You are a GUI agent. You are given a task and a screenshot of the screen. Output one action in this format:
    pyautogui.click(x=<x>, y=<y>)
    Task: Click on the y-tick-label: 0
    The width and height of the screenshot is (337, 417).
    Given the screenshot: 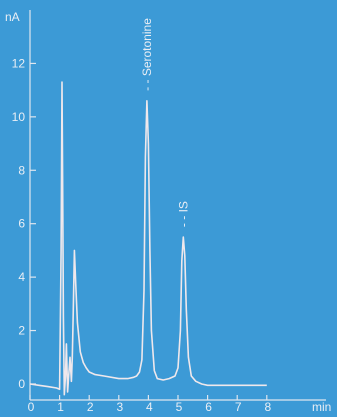 What is the action you would take?
    pyautogui.click(x=21, y=384)
    